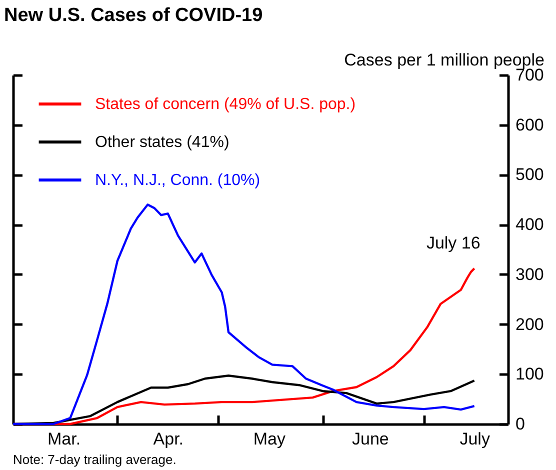 This screenshot has height=470, width=556. I want to click on y-tick-label: 0, so click(520, 424).